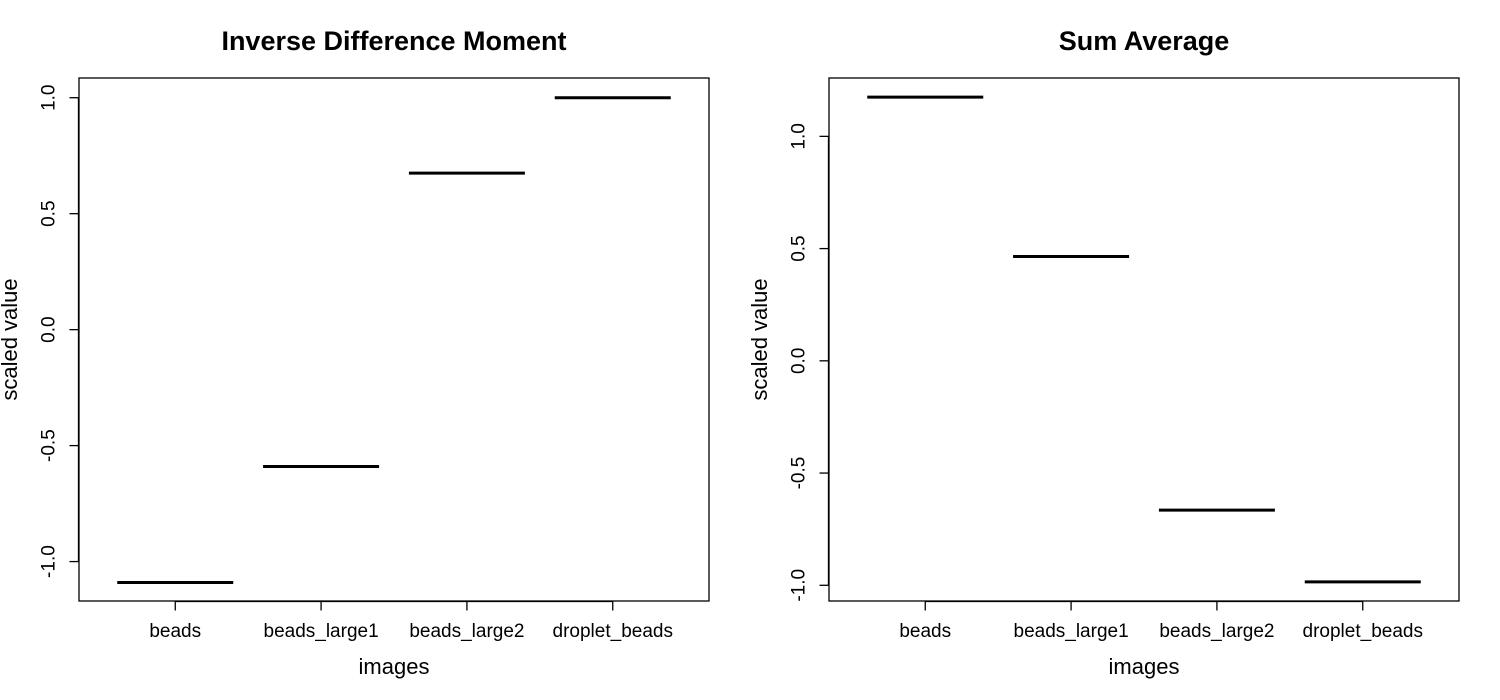 This screenshot has width=1500, height=700. What do you see at coordinates (393, 41) in the screenshot?
I see `chart-title: Inverse Difference Moment` at bounding box center [393, 41].